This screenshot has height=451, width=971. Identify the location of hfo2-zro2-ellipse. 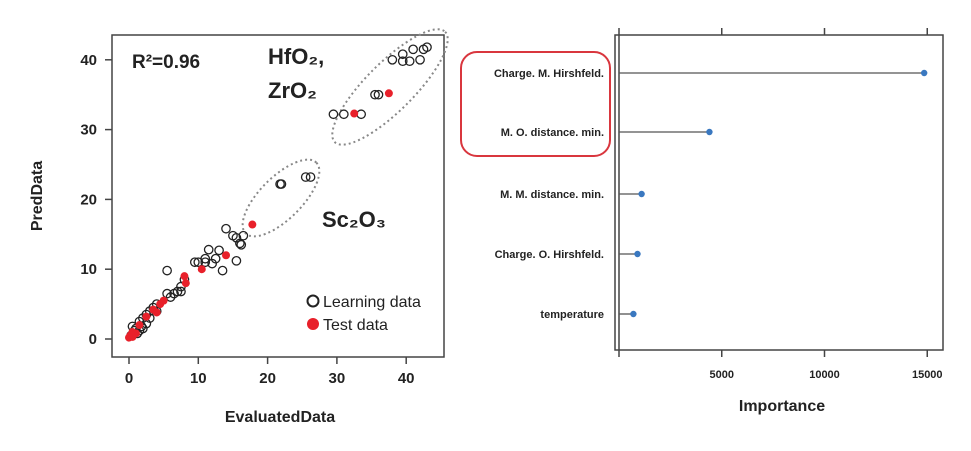
(390, 87).